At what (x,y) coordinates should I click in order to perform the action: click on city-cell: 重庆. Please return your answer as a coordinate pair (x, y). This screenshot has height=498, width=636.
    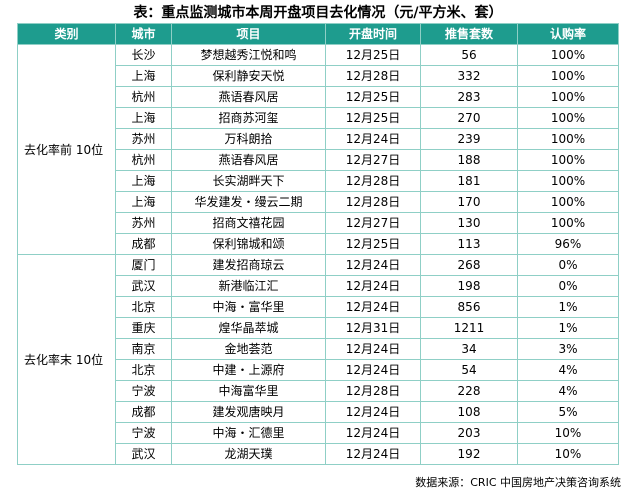
    Looking at the image, I should click on (143, 328).